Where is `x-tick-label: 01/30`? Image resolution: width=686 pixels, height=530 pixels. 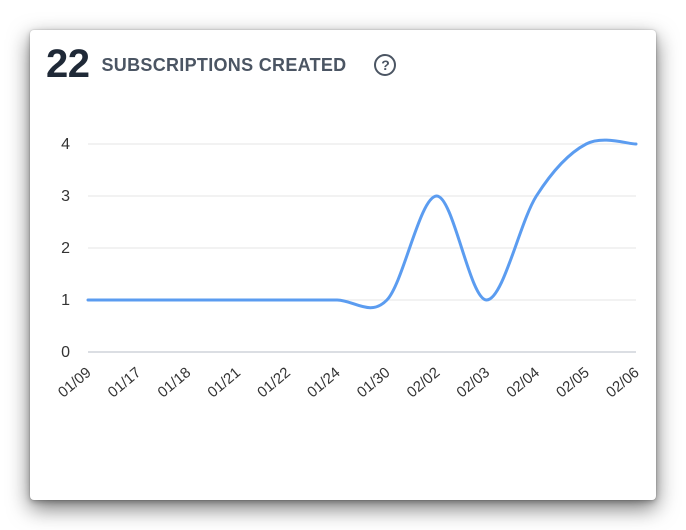
x-tick-label: 01/30 is located at coordinates (374, 382).